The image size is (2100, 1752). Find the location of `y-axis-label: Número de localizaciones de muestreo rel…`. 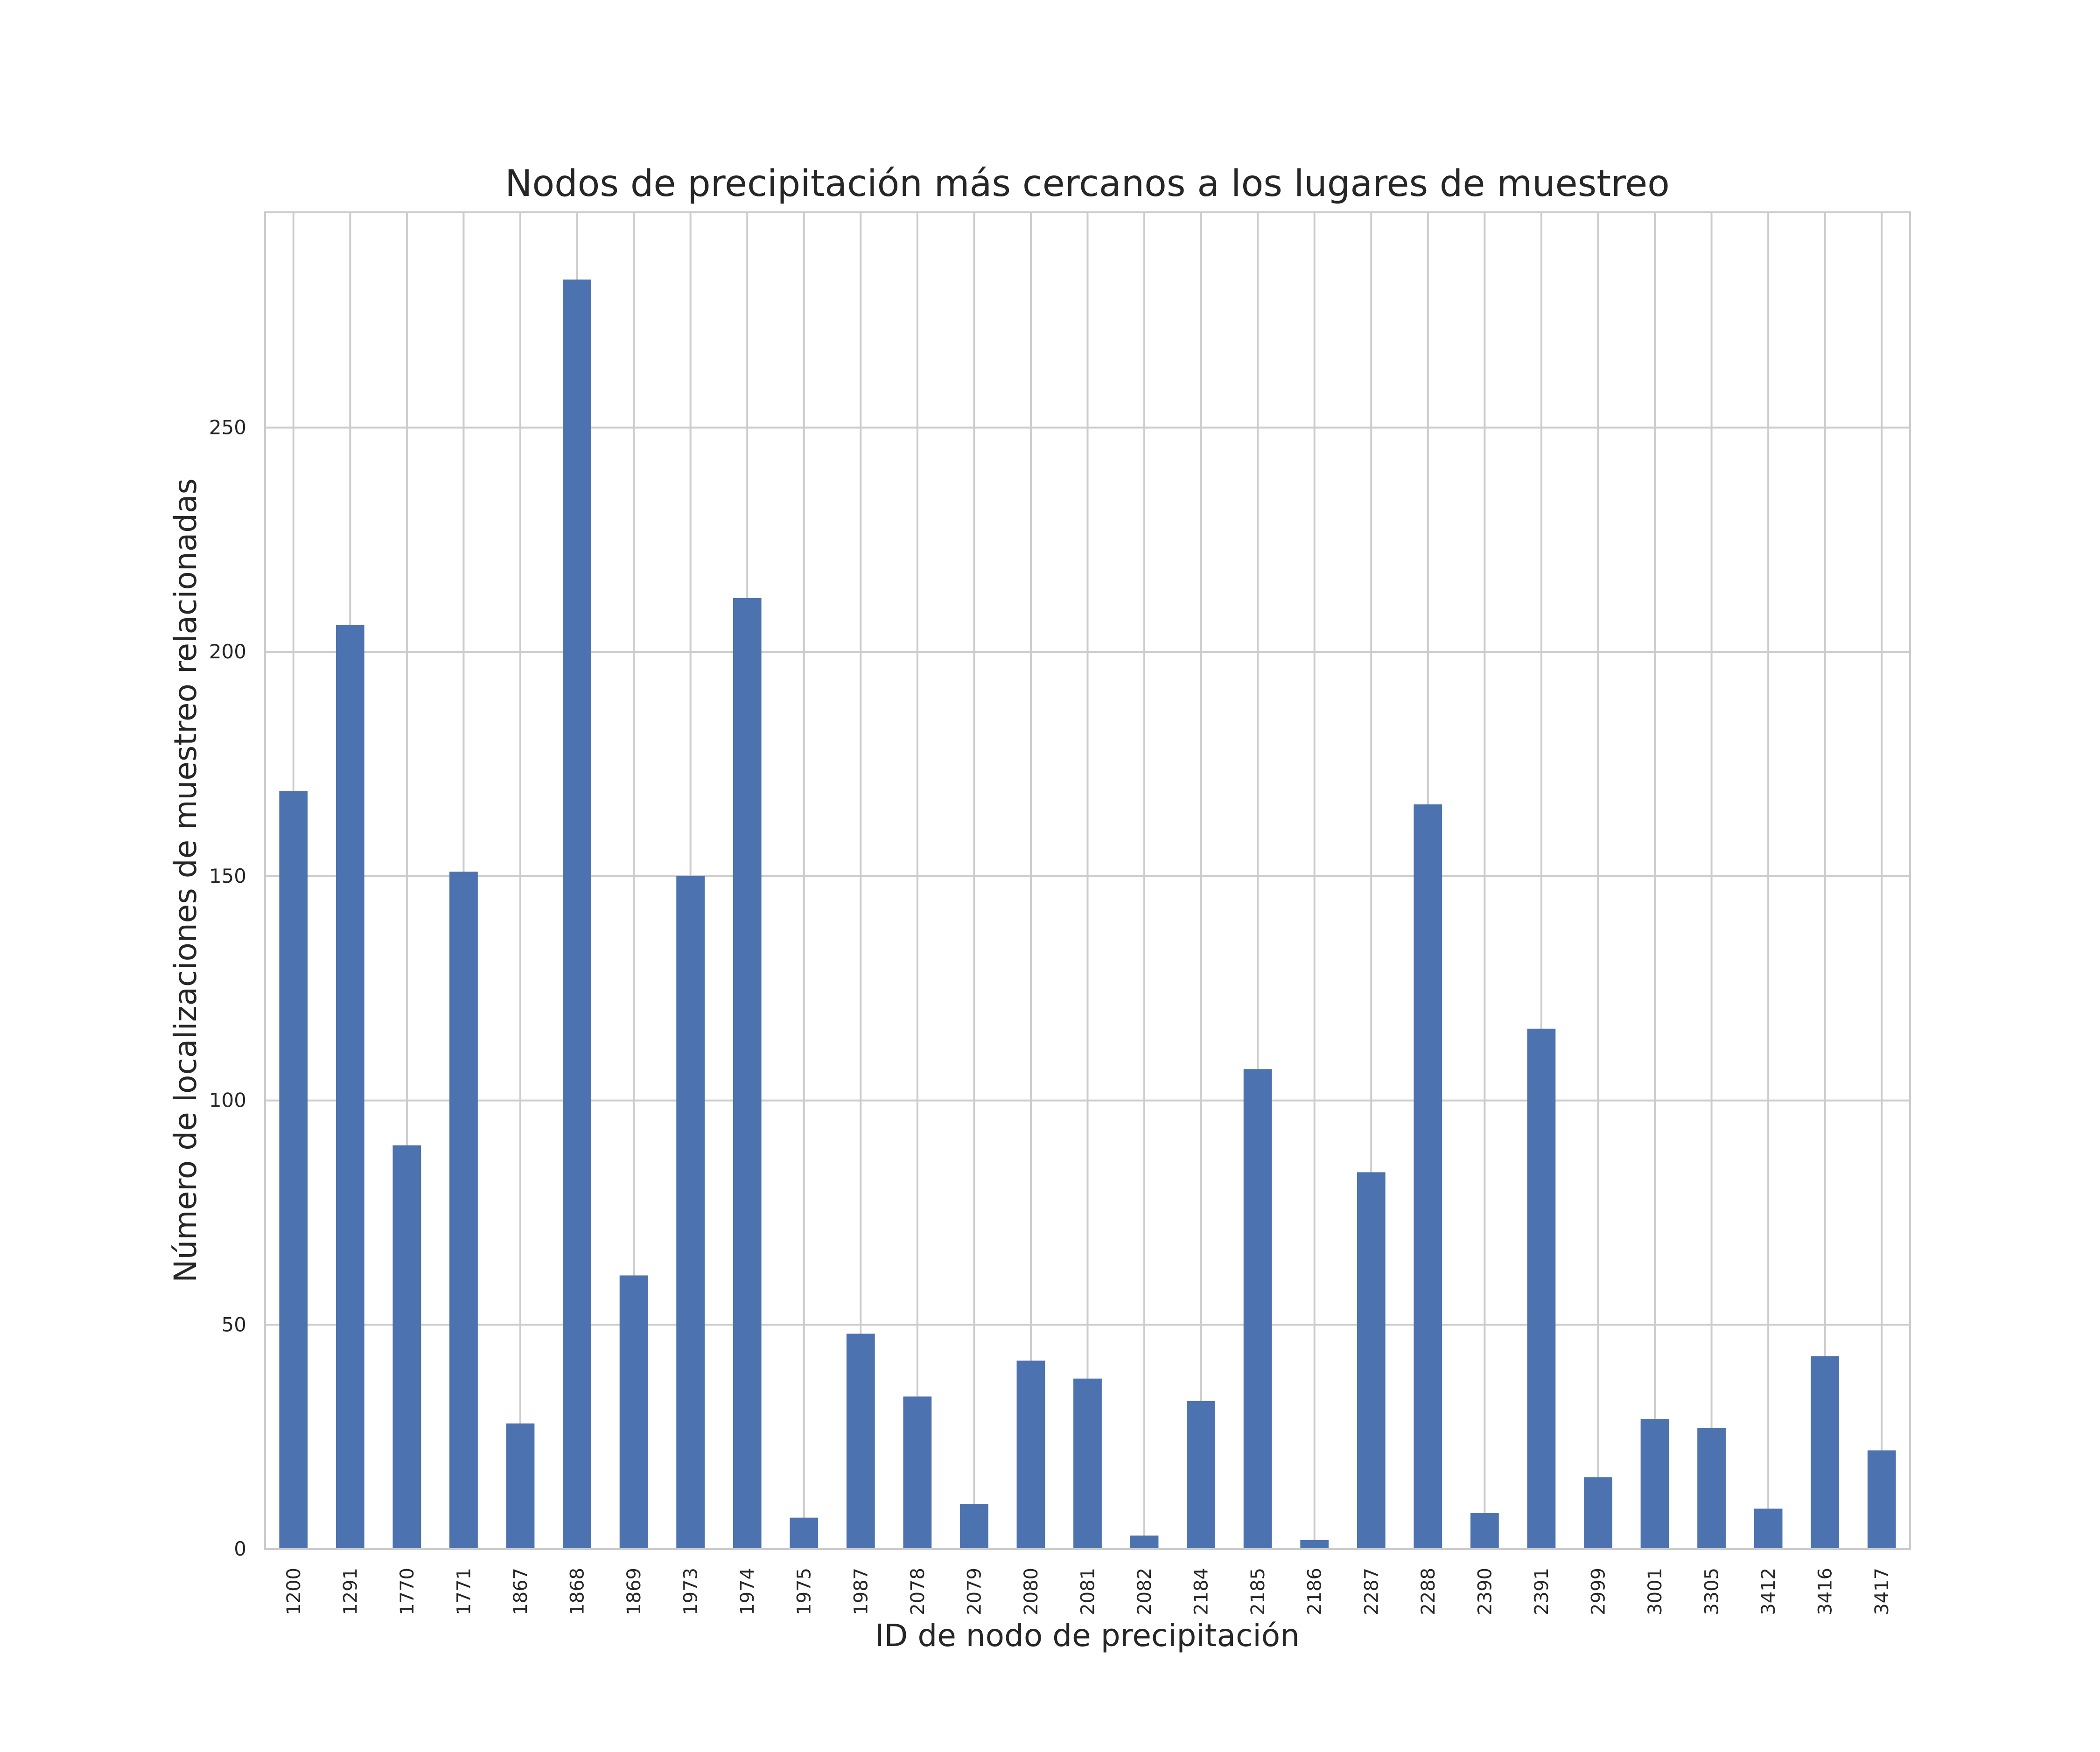

y-axis-label: Número de localizaciones de muestreo rel… is located at coordinates (185, 881).